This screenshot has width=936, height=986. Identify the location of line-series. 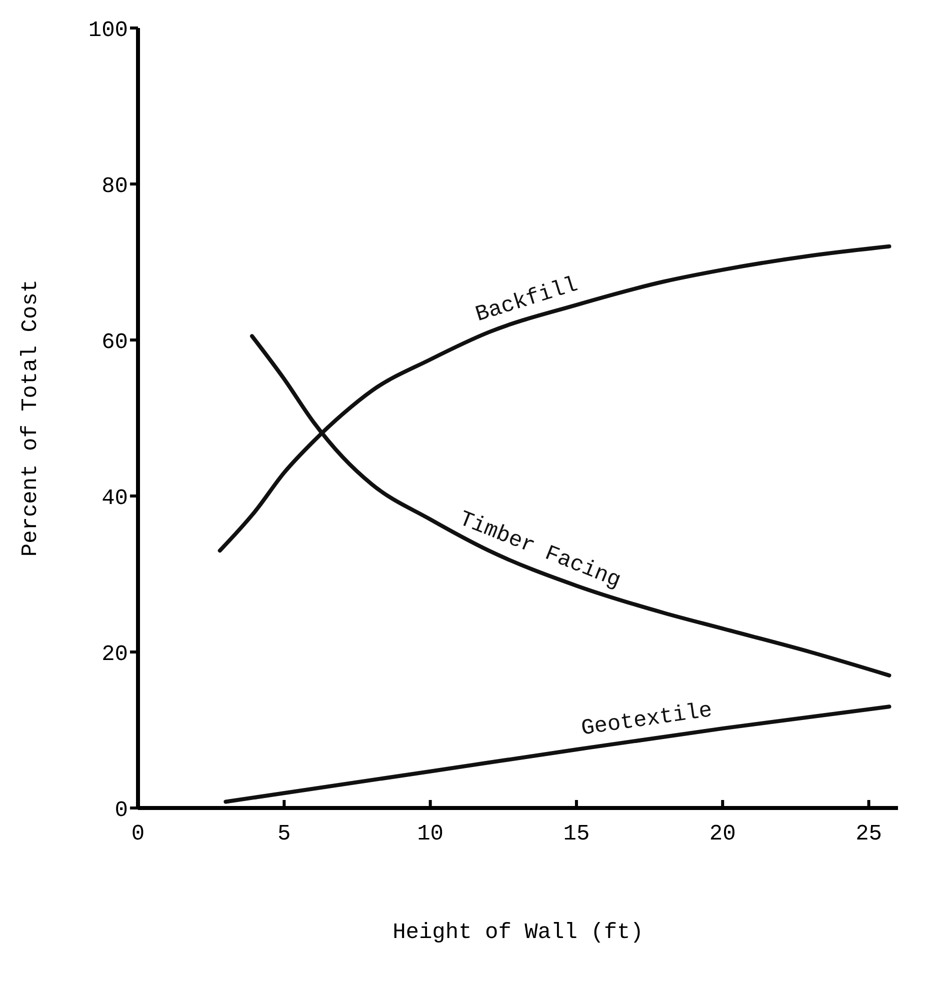
(558, 754).